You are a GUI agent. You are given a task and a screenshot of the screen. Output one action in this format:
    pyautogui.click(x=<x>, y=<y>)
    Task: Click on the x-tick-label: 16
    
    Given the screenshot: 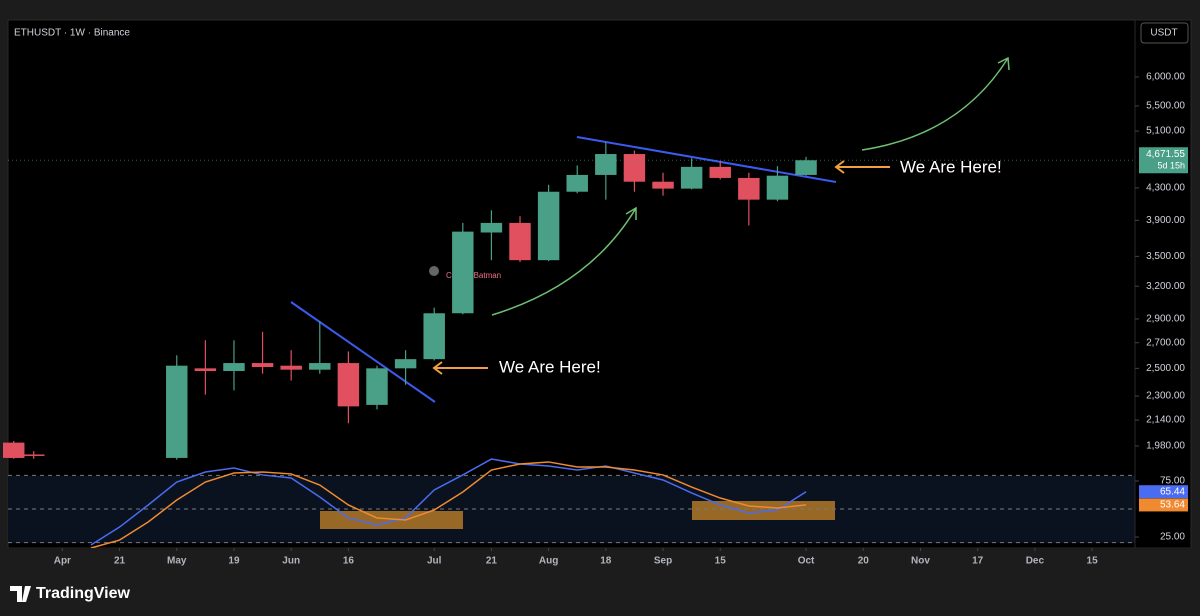 What is the action you would take?
    pyautogui.click(x=349, y=561)
    